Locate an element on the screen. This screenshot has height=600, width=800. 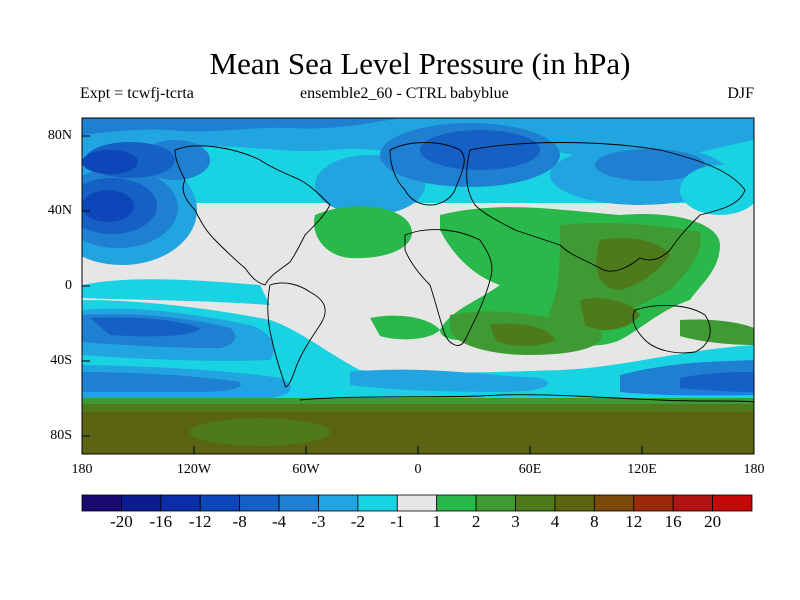
colorbar-label: 8 is located at coordinates (594, 521).